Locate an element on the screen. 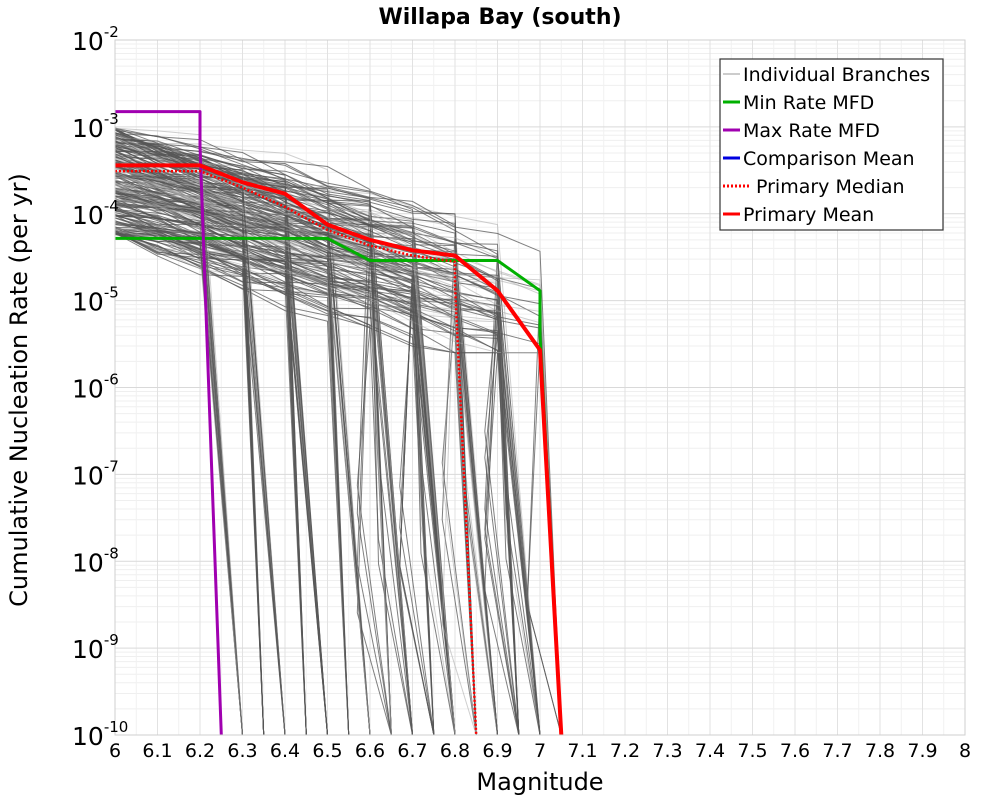 This screenshot has width=1000, height=800. y-tick-label: 10⁻³ is located at coordinates (95, 126).